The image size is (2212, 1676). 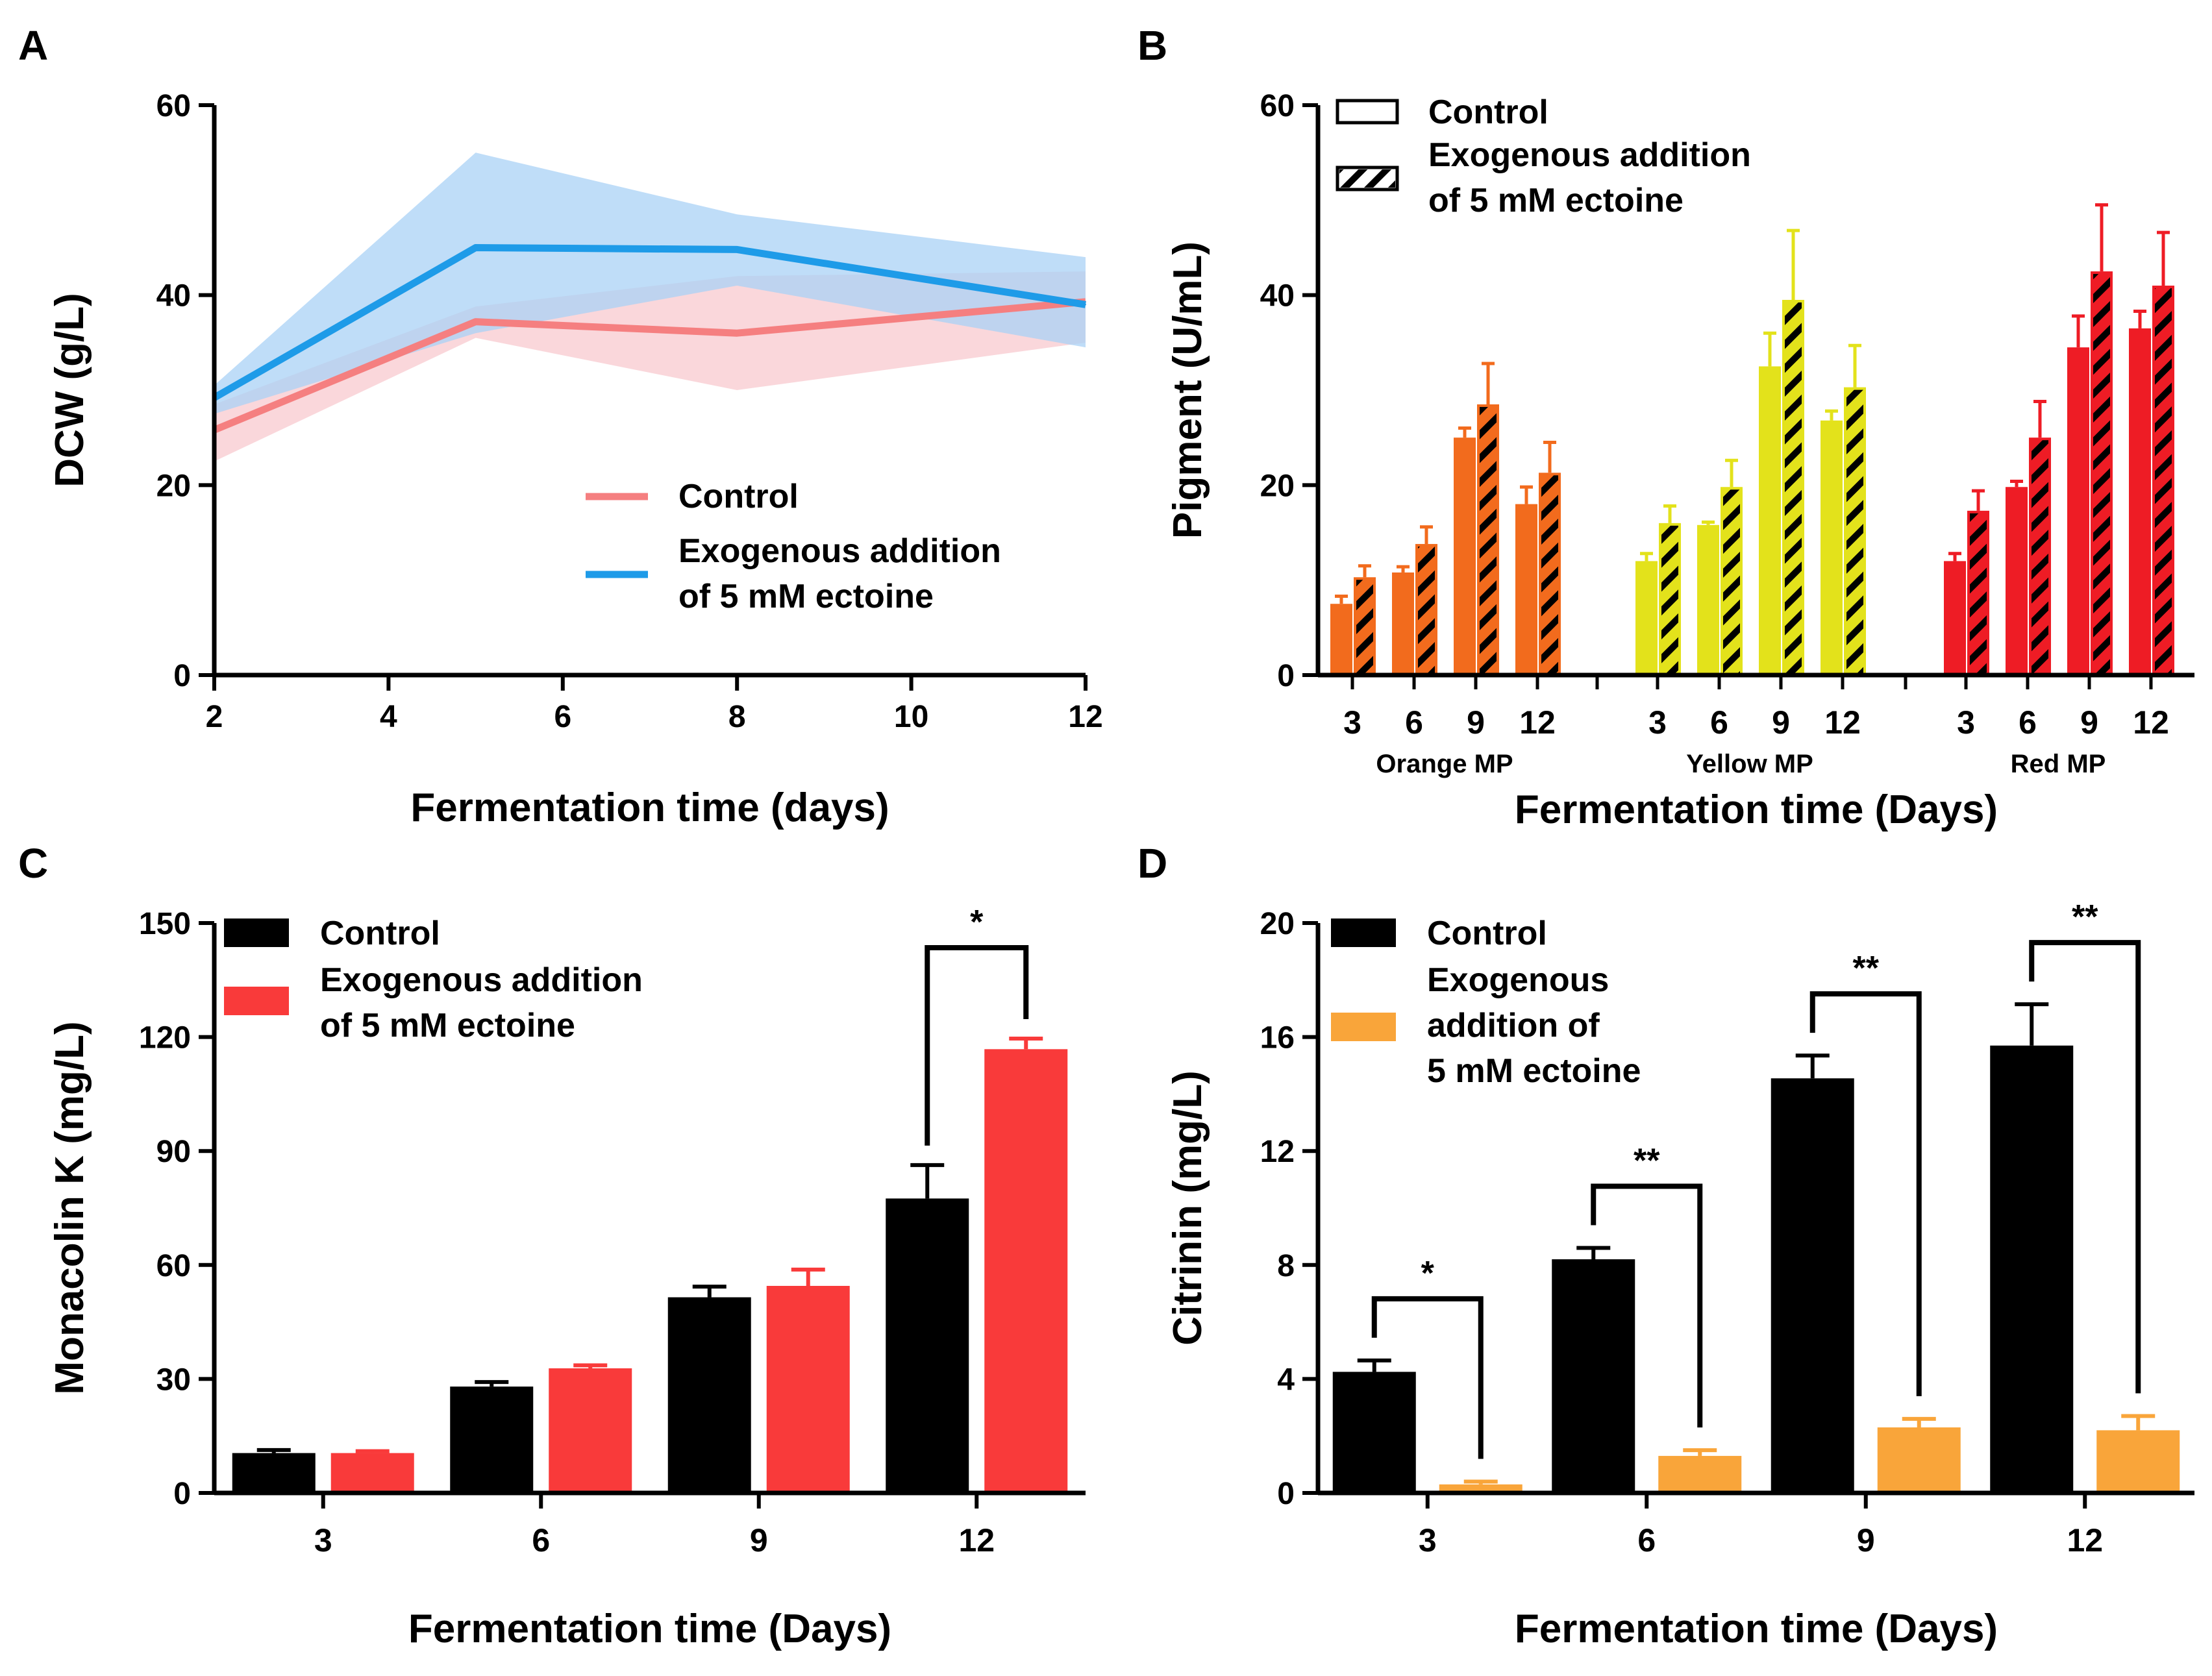 I want to click on y-axis-title: Monacolin K (mg/L), so click(x=69, y=1208).